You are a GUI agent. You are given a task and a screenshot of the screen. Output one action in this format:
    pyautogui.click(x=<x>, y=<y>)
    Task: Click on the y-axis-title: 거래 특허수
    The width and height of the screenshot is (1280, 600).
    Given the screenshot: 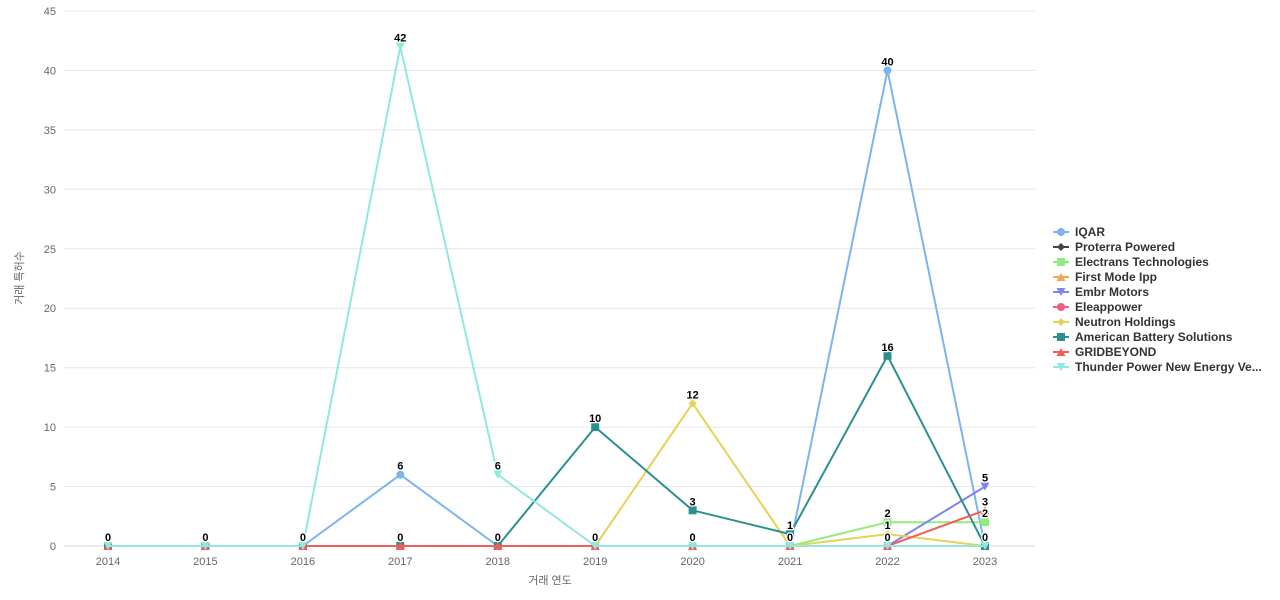 What is the action you would take?
    pyautogui.click(x=20, y=278)
    